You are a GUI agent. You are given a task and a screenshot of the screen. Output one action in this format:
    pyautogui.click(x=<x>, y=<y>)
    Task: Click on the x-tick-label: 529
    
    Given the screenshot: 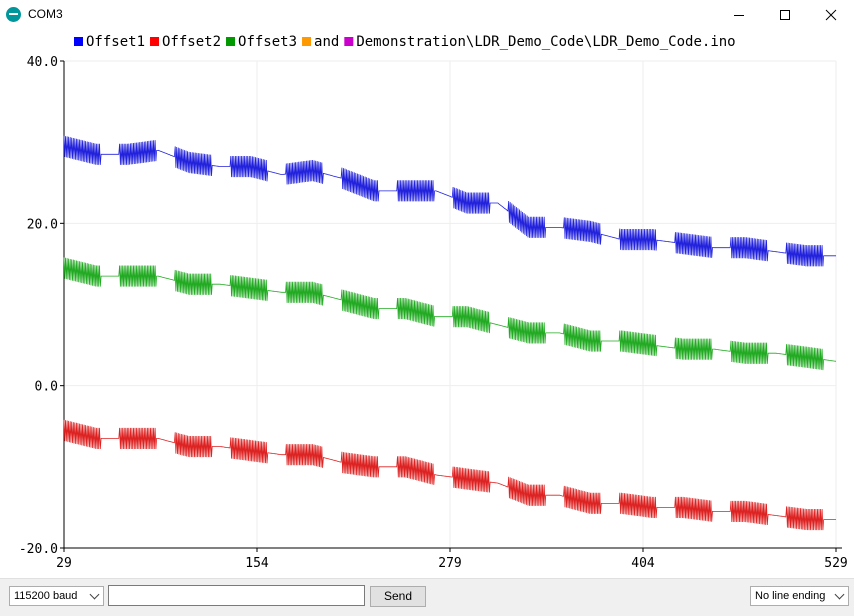 What is the action you would take?
    pyautogui.click(x=835, y=563)
    